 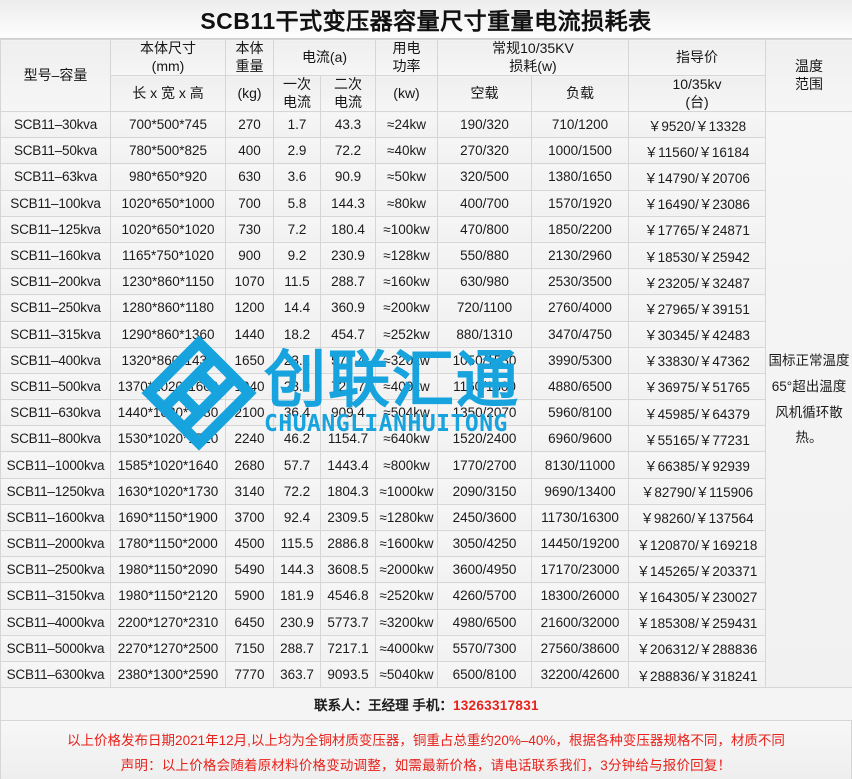 What do you see at coordinates (406, 57) in the screenshot?
I see `header-power: 用电 功率` at bounding box center [406, 57].